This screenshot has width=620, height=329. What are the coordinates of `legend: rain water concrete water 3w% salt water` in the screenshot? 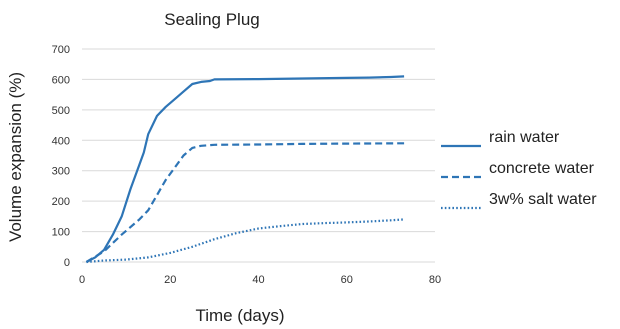 It's located at (519, 169).